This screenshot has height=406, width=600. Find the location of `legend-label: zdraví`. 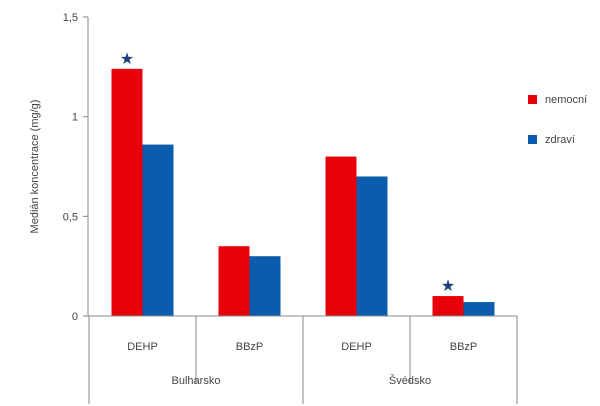

legend-label: zdraví is located at coordinates (560, 140).